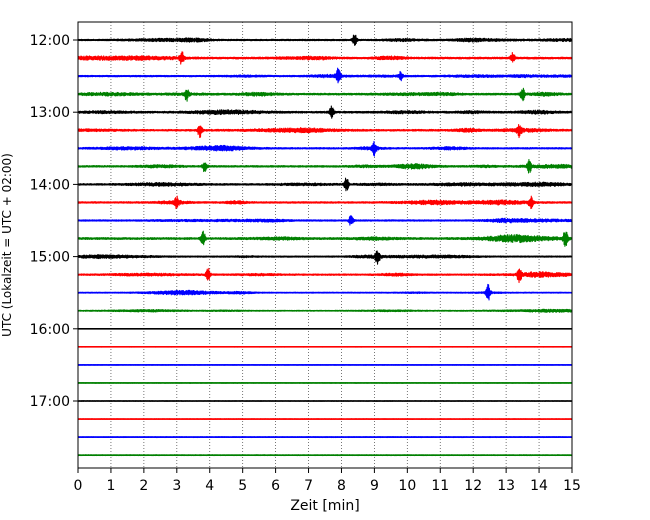 The image size is (650, 520). What do you see at coordinates (407, 486) in the screenshot?
I see `x-tick-label: 10` at bounding box center [407, 486].